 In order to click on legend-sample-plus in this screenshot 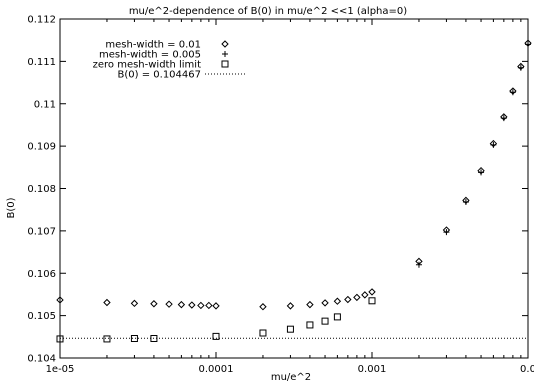, I will do `click(225, 54)`.